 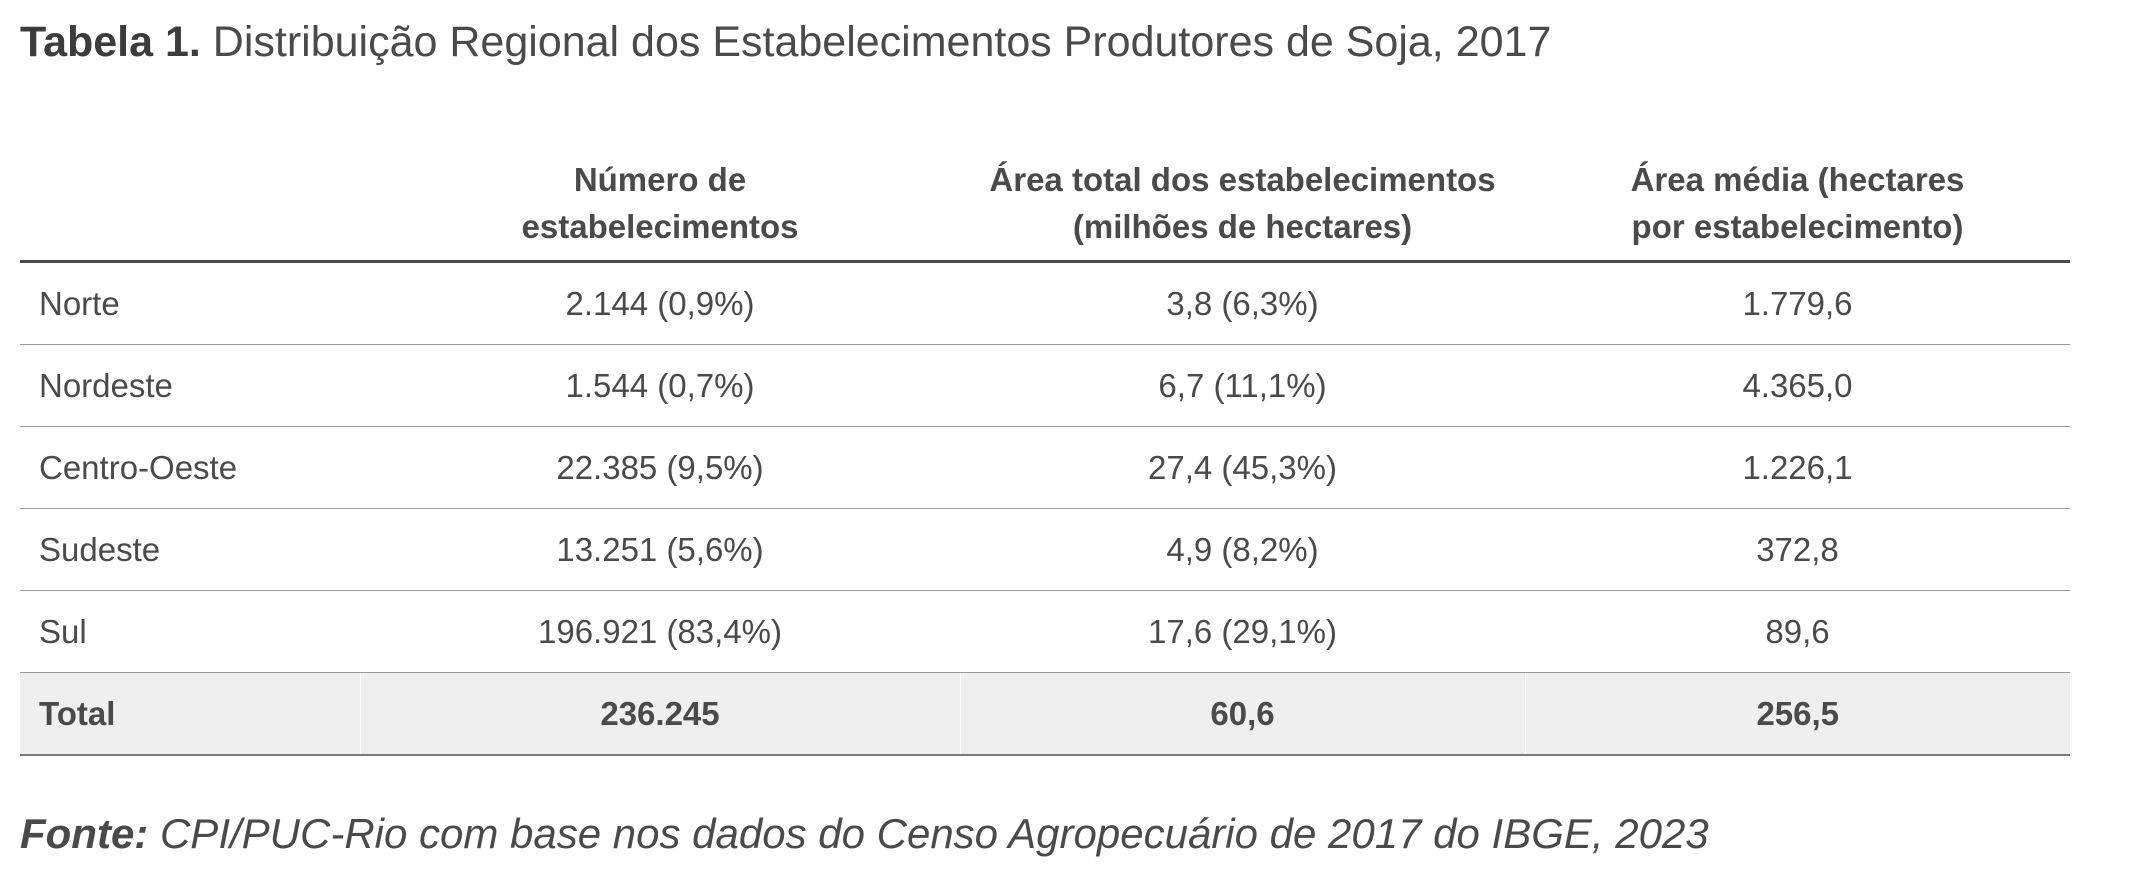 I want to click on header-line: Área média (hectares, so click(x=1797, y=179).